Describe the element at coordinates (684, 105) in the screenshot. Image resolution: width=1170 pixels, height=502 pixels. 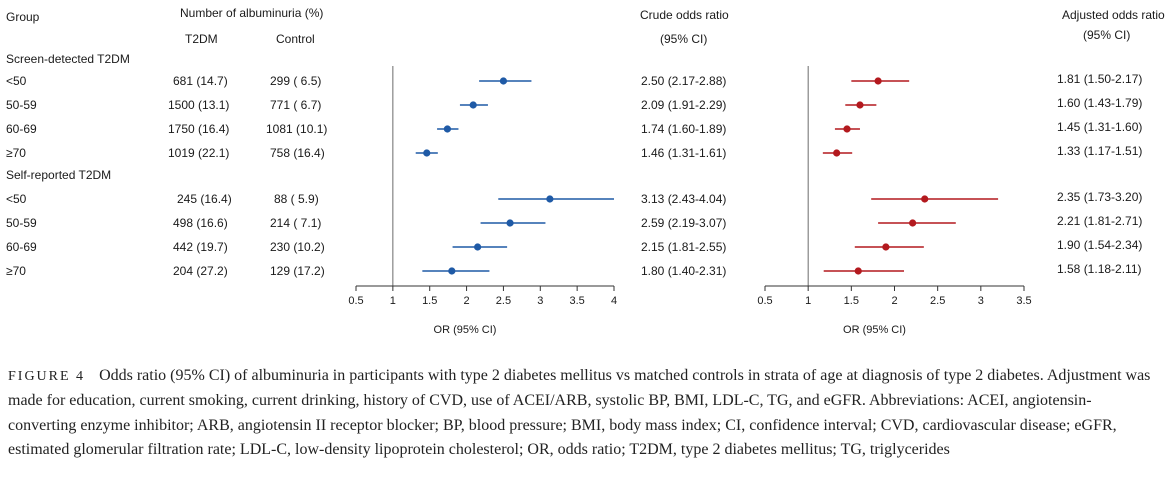
I see `crude-or-text: 2.09 (1.91-2.29)` at that location.